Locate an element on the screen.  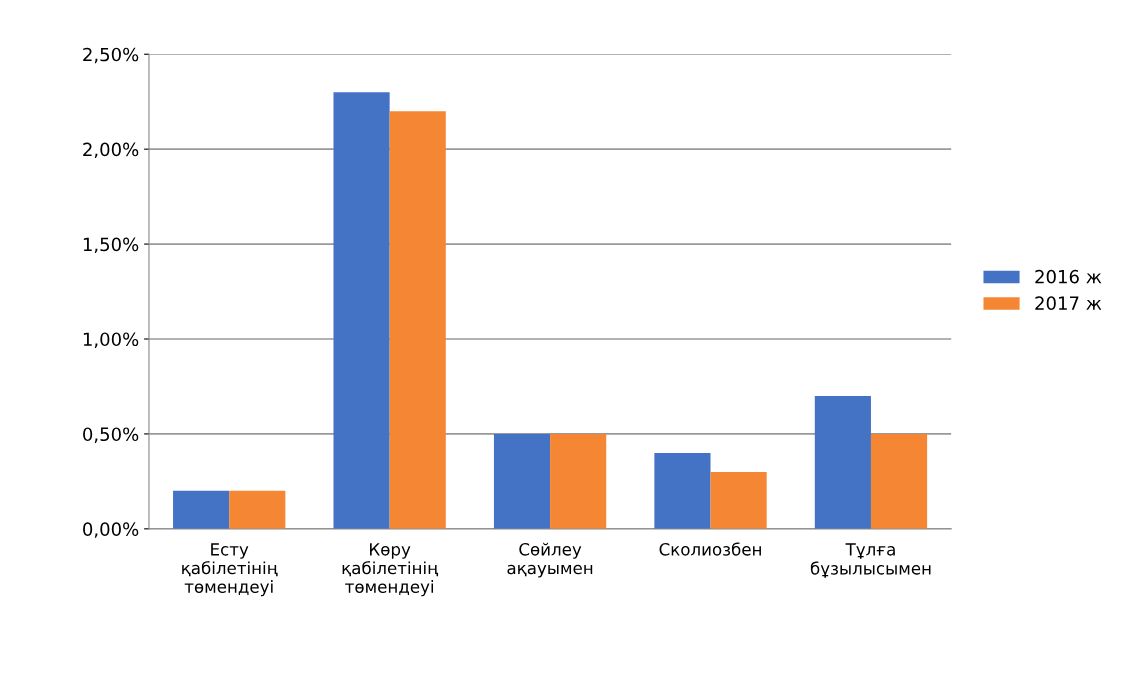
legend-label: 2017 ж is located at coordinates (1068, 303).